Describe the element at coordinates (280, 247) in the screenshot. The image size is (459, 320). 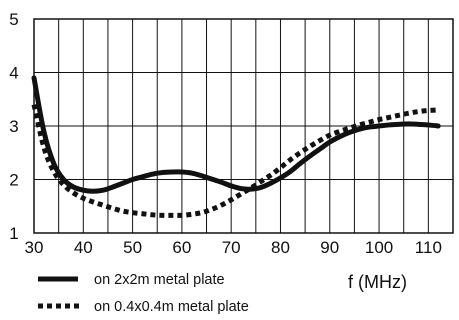
I see `x-tick-label: 80` at that location.